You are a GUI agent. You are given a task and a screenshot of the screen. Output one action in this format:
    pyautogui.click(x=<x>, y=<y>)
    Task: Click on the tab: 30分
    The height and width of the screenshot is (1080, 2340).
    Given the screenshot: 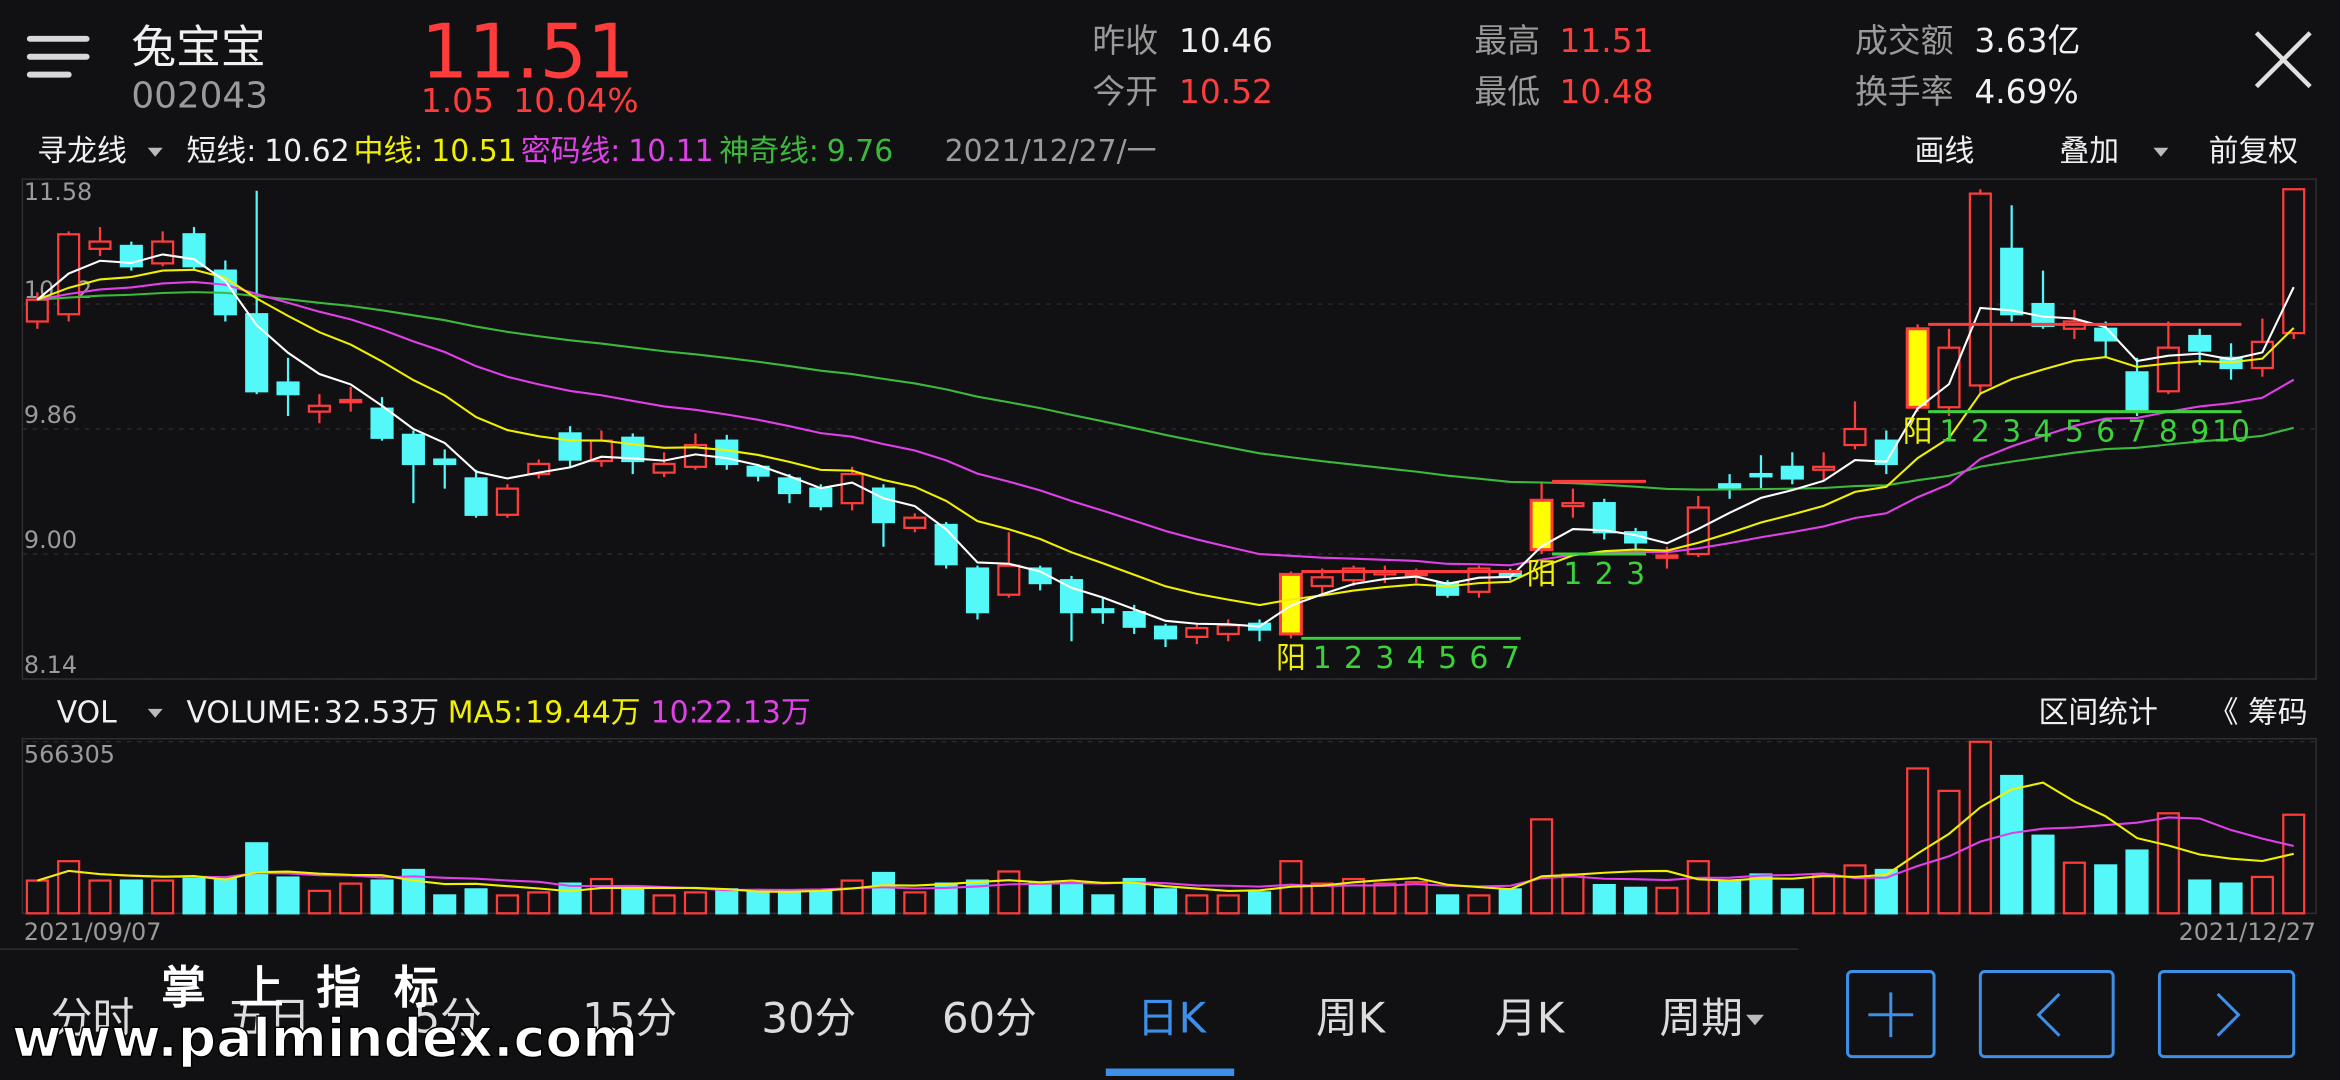 What is the action you would take?
    pyautogui.click(x=808, y=1018)
    